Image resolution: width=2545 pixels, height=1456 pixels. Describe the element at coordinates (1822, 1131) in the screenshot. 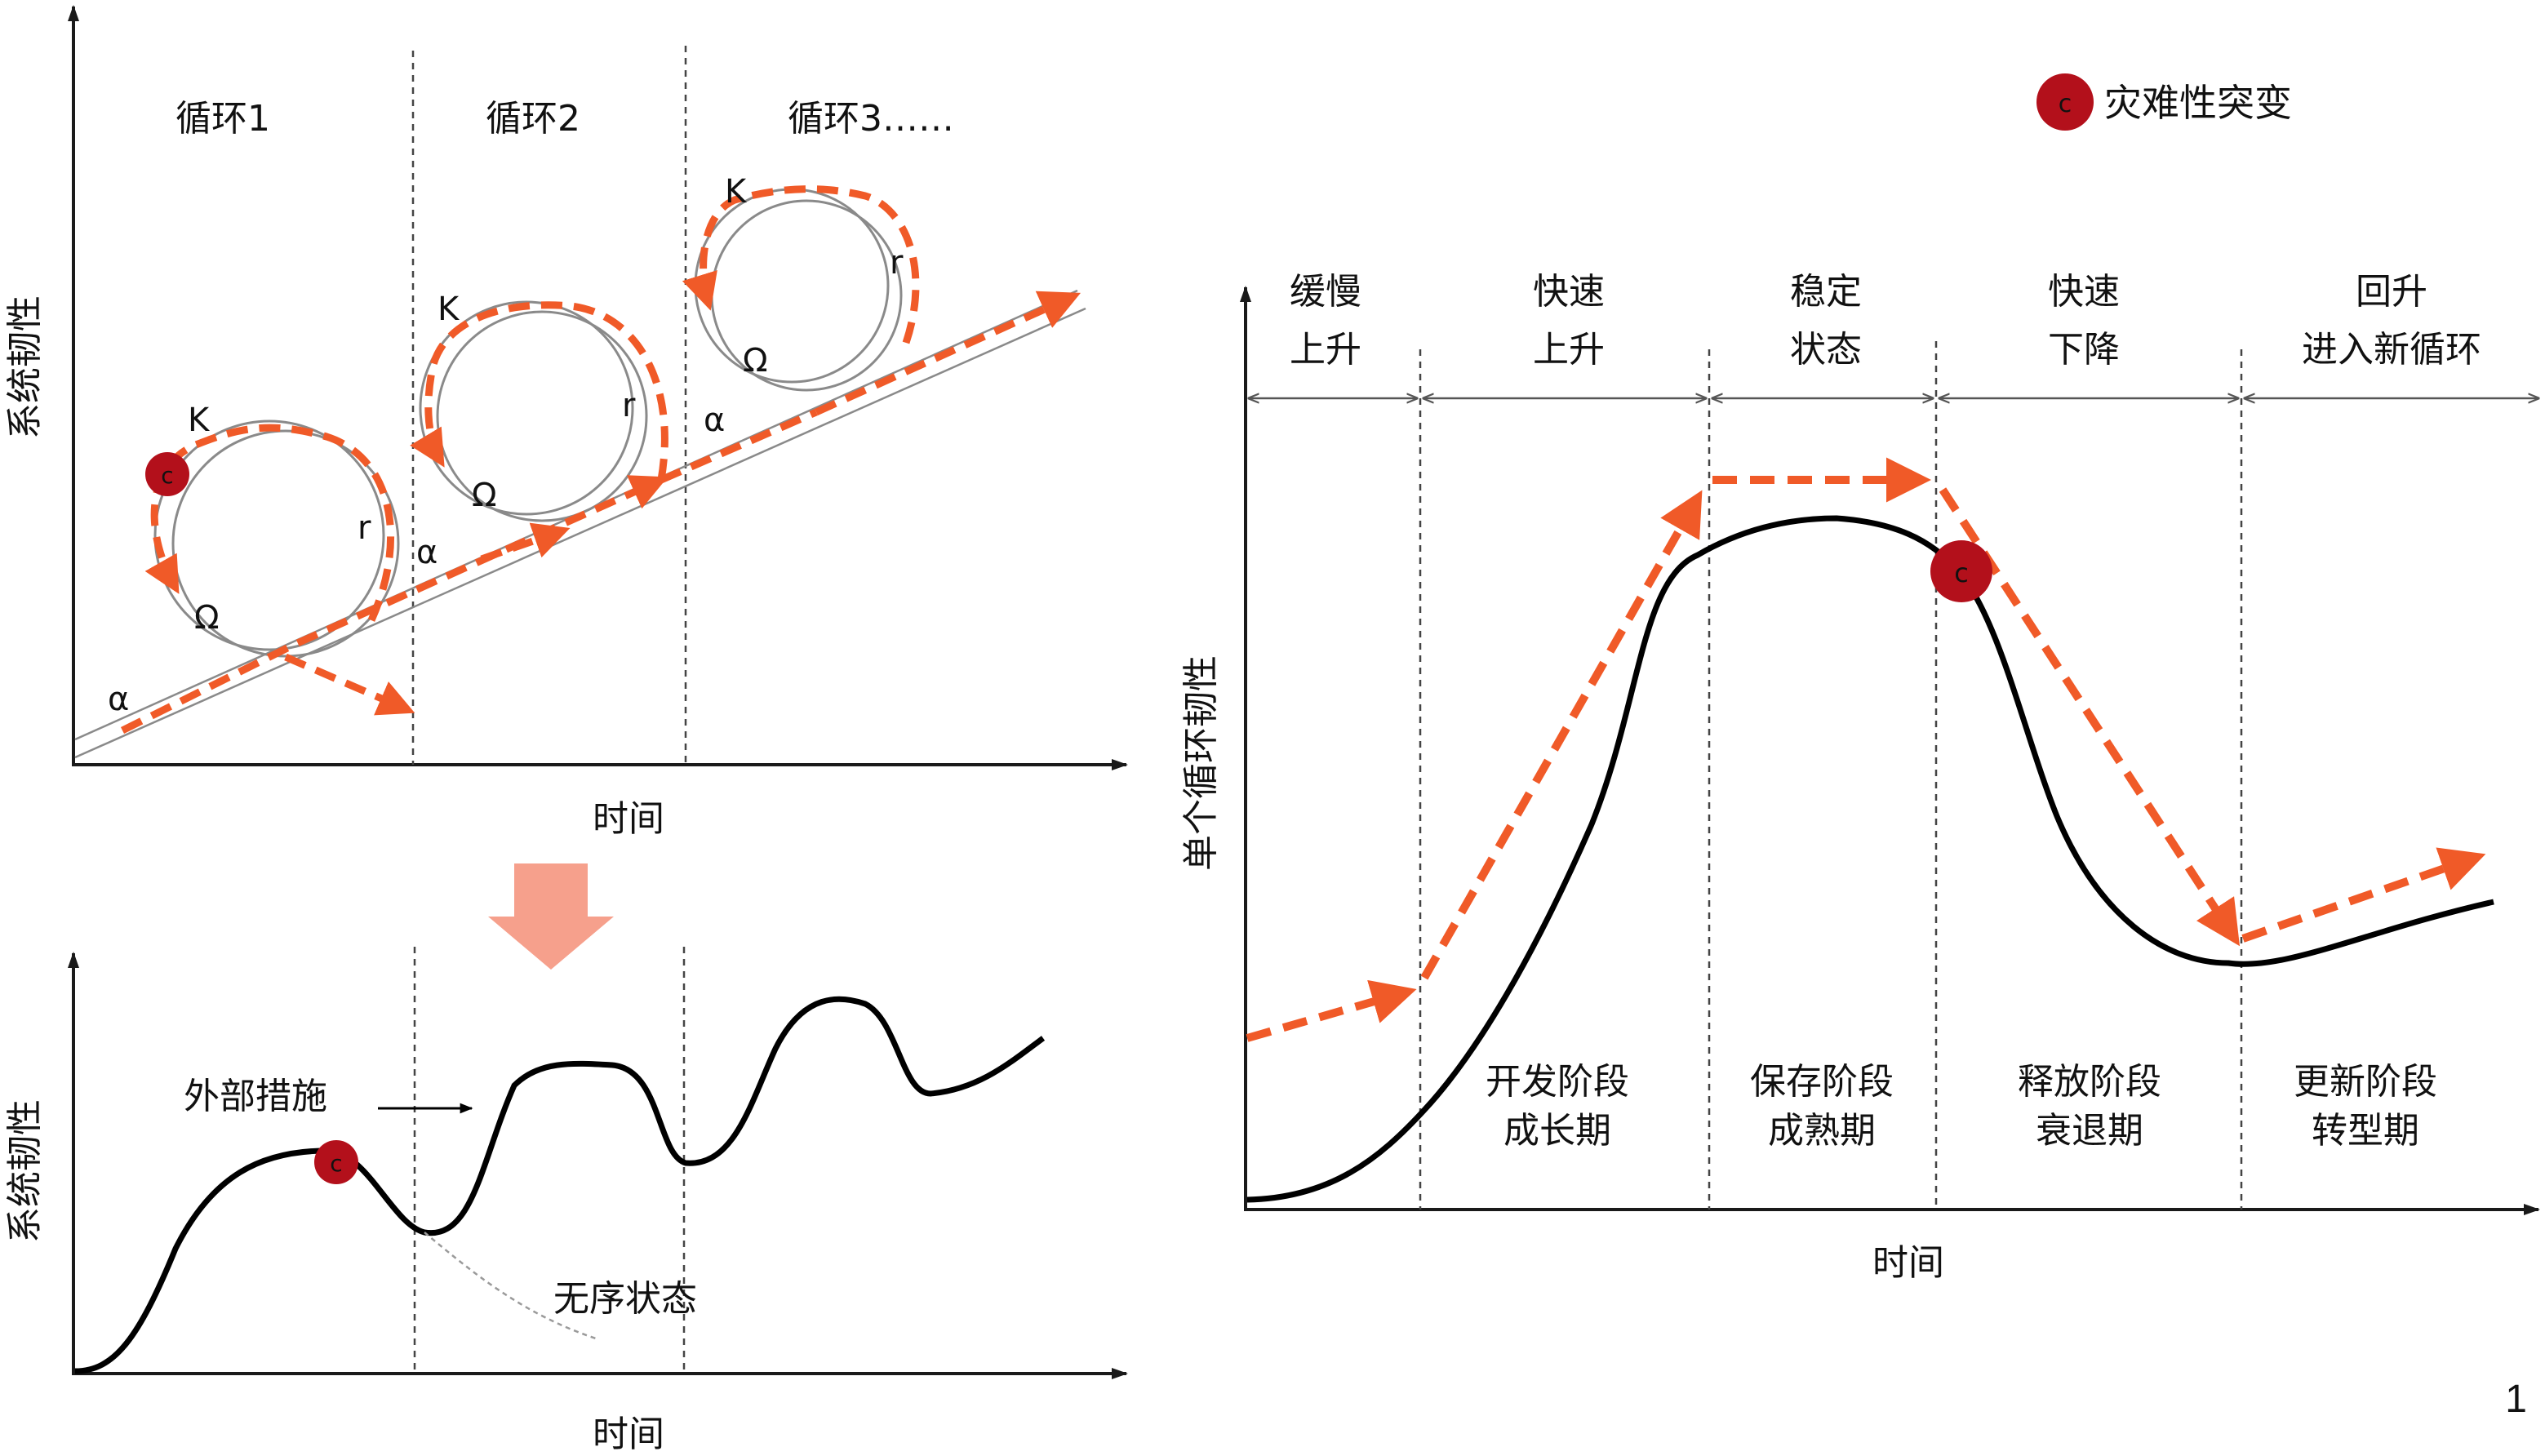

I see `r-phase-bottom-2-line2: 成熟期` at that location.